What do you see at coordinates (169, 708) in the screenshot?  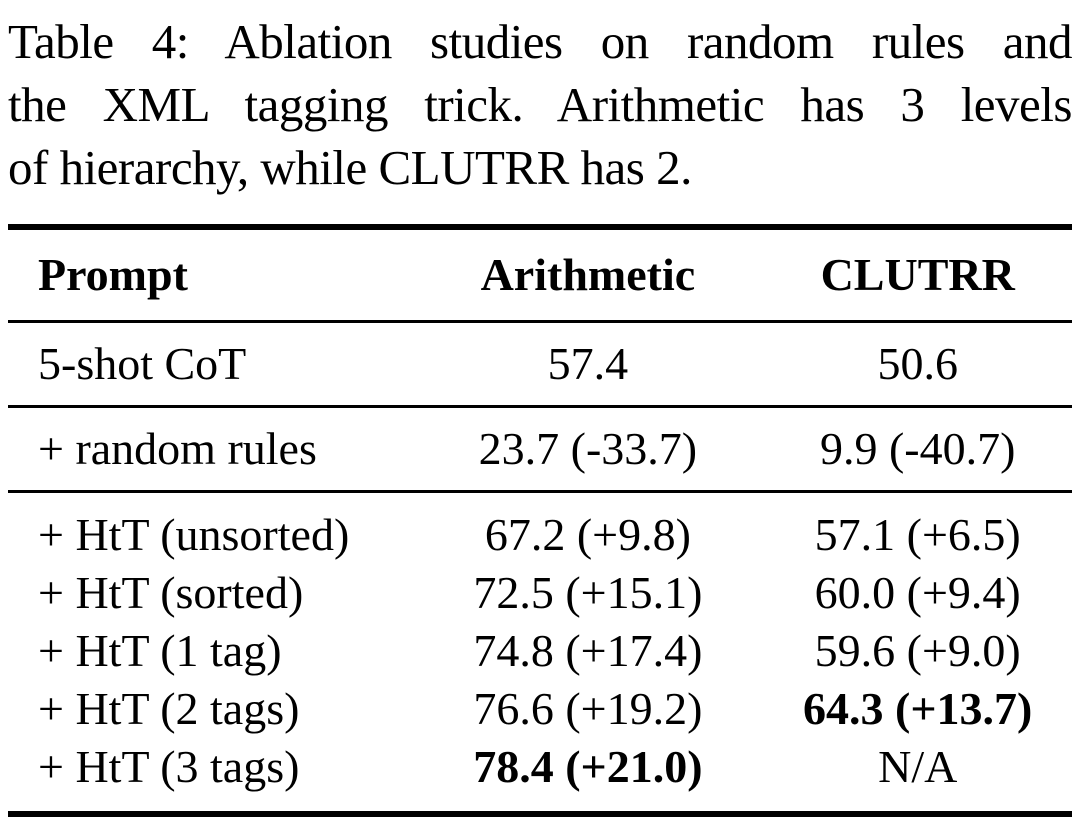 I see `cell-prompt: + HtT (2 tags)` at bounding box center [169, 708].